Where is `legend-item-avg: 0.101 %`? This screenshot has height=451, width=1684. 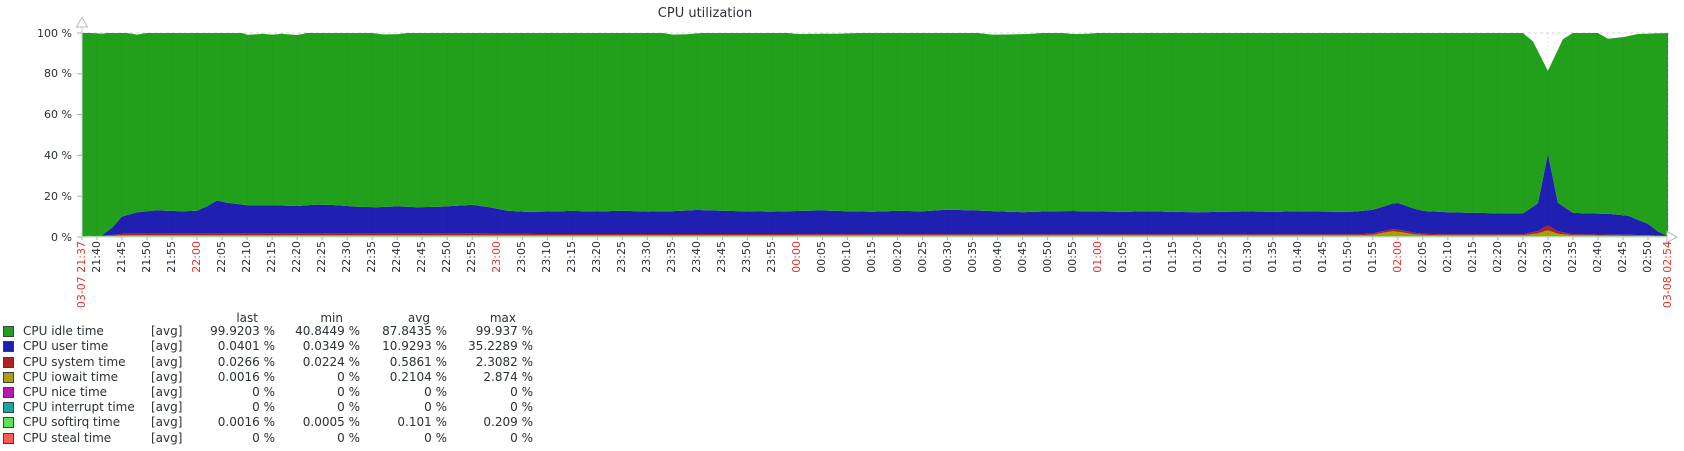 legend-item-avg: 0.101 % is located at coordinates (422, 422).